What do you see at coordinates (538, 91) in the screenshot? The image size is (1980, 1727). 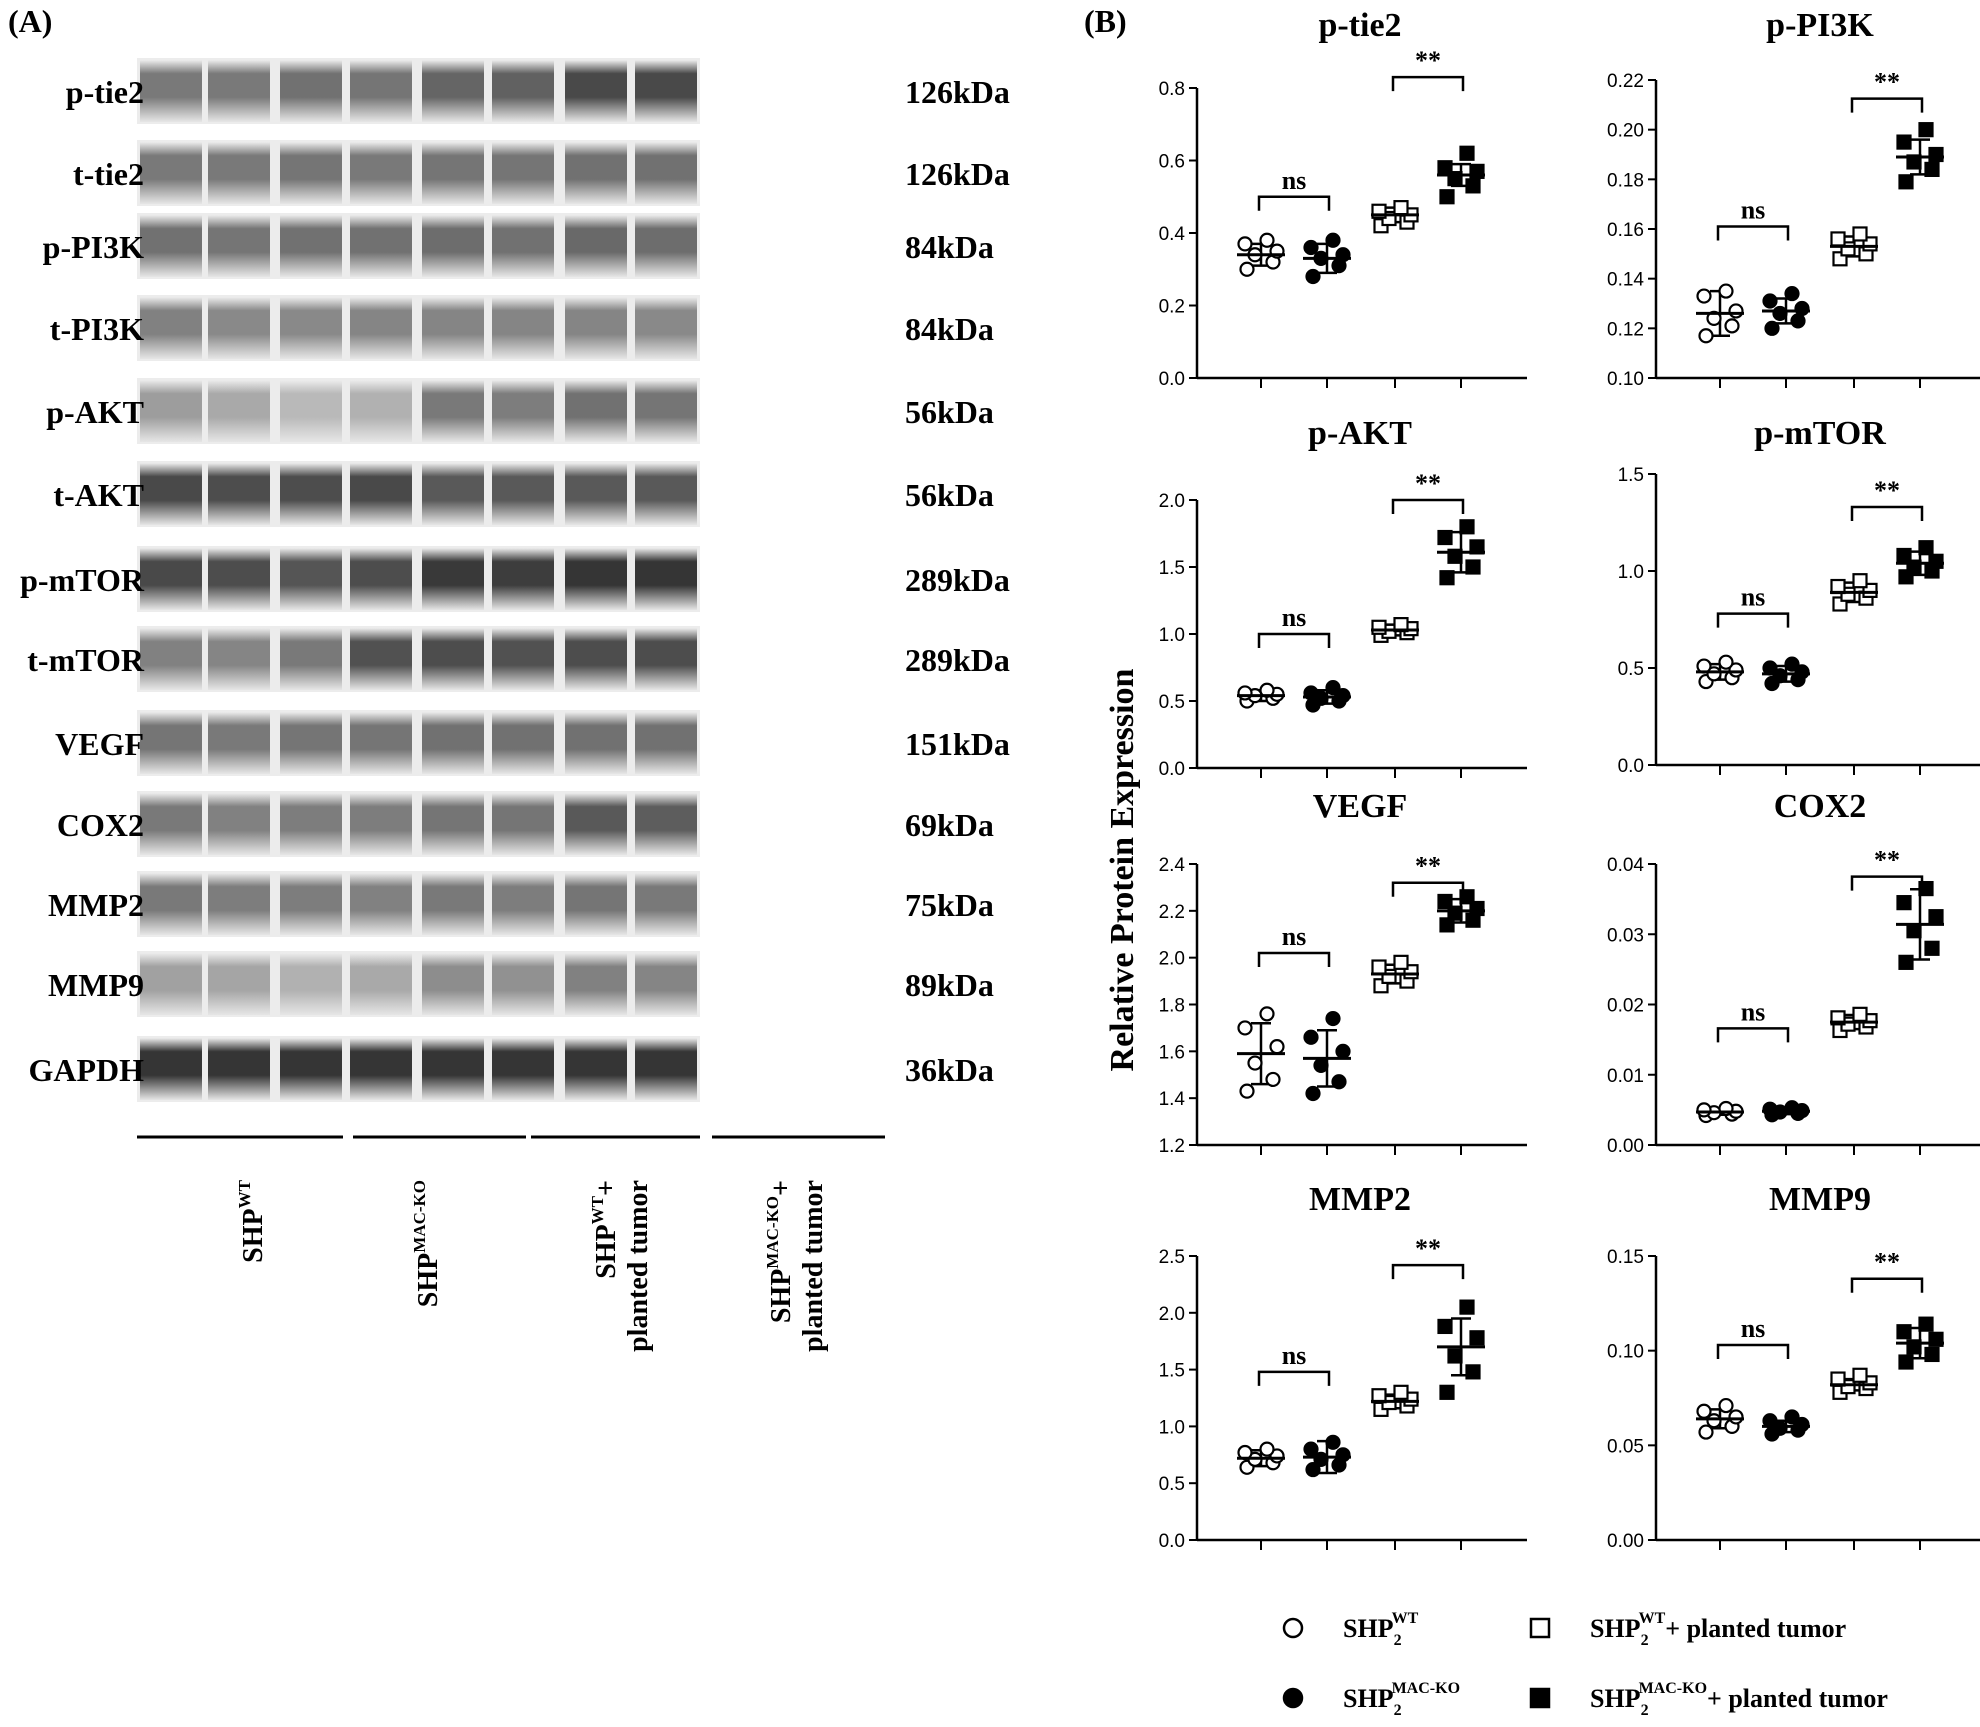 I see `blot-row-p-tie2: p-tie2 126kDa` at bounding box center [538, 91].